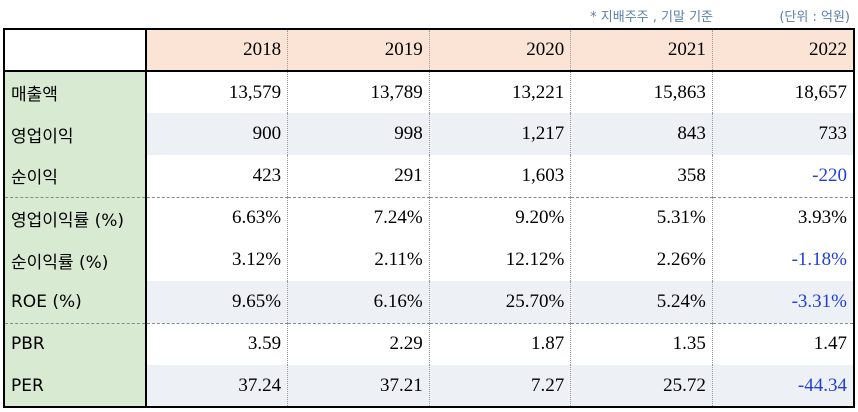 The image size is (858, 412). Describe the element at coordinates (216, 260) in the screenshot. I see `table-cell: 3.12%` at that location.